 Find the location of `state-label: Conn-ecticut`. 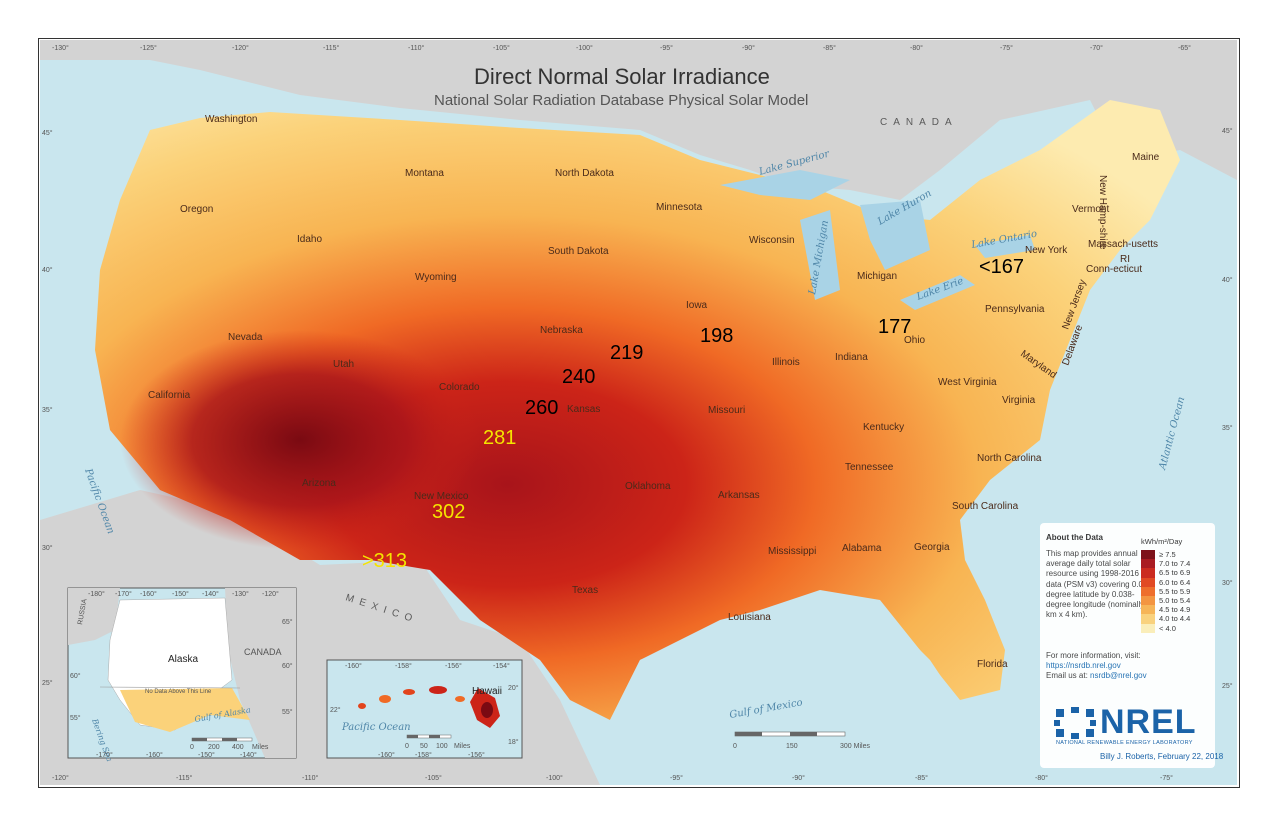

state-label: Conn-ecticut is located at coordinates (1114, 269).